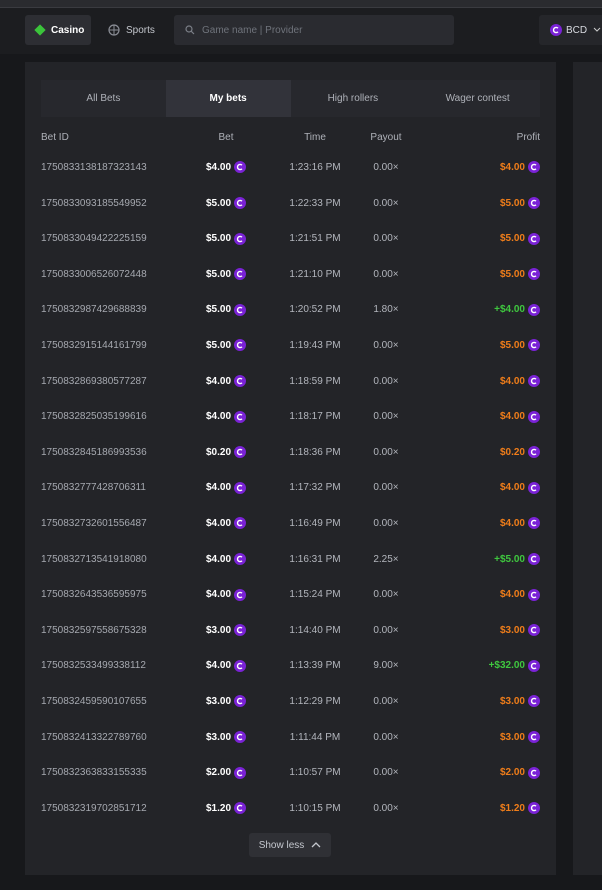 Image resolution: width=602 pixels, height=890 pixels. What do you see at coordinates (94, 809) in the screenshot?
I see `cell-bet-id: 1750832319702851712` at bounding box center [94, 809].